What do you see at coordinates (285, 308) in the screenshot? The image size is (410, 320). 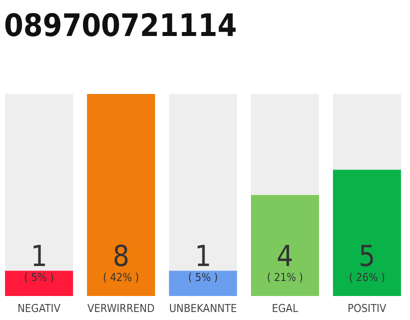 I see `x-tick-label: EGAL` at bounding box center [285, 308].